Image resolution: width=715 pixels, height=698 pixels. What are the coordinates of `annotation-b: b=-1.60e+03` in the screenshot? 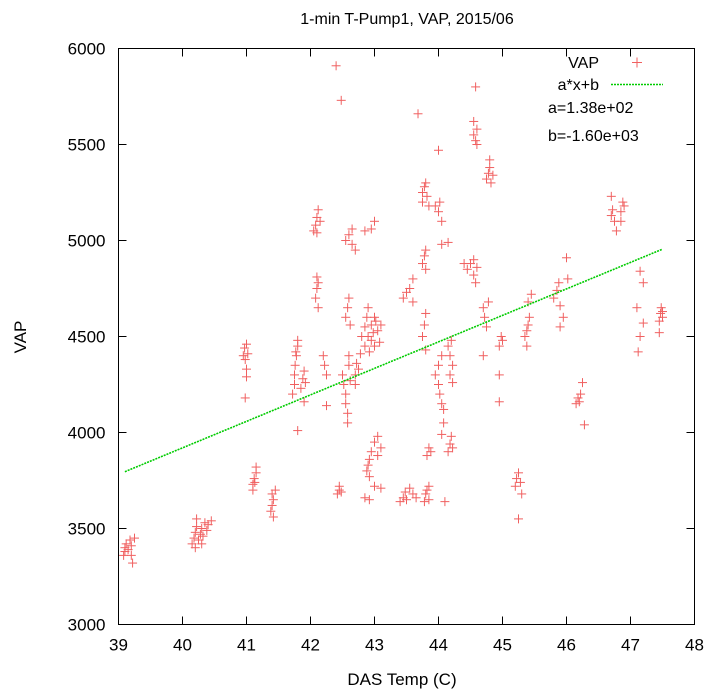 It's located at (593, 136).